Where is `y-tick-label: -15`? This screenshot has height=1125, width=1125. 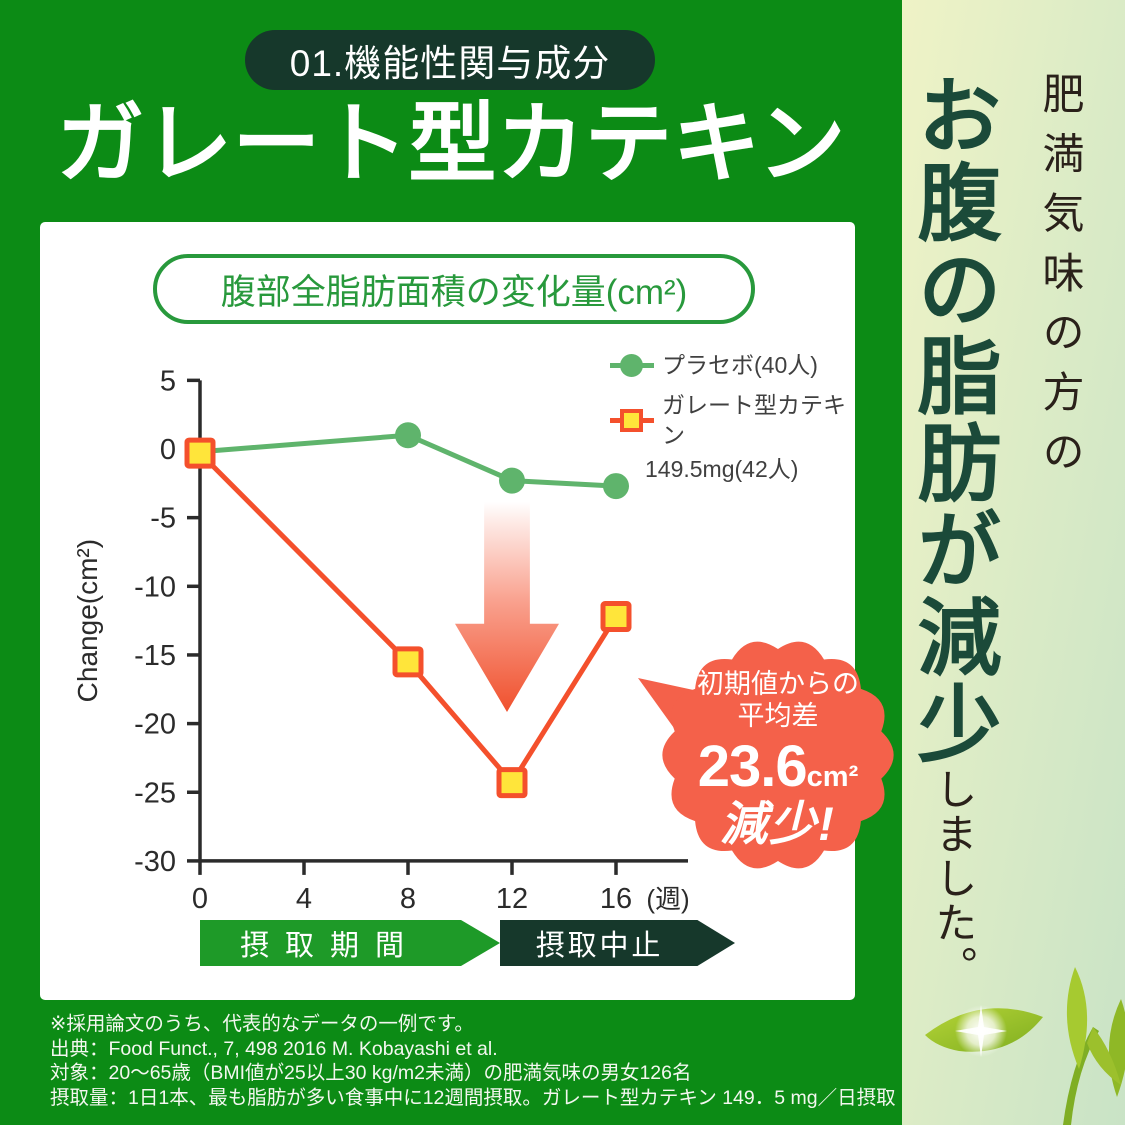 y-tick-label: -15 is located at coordinates (155, 656).